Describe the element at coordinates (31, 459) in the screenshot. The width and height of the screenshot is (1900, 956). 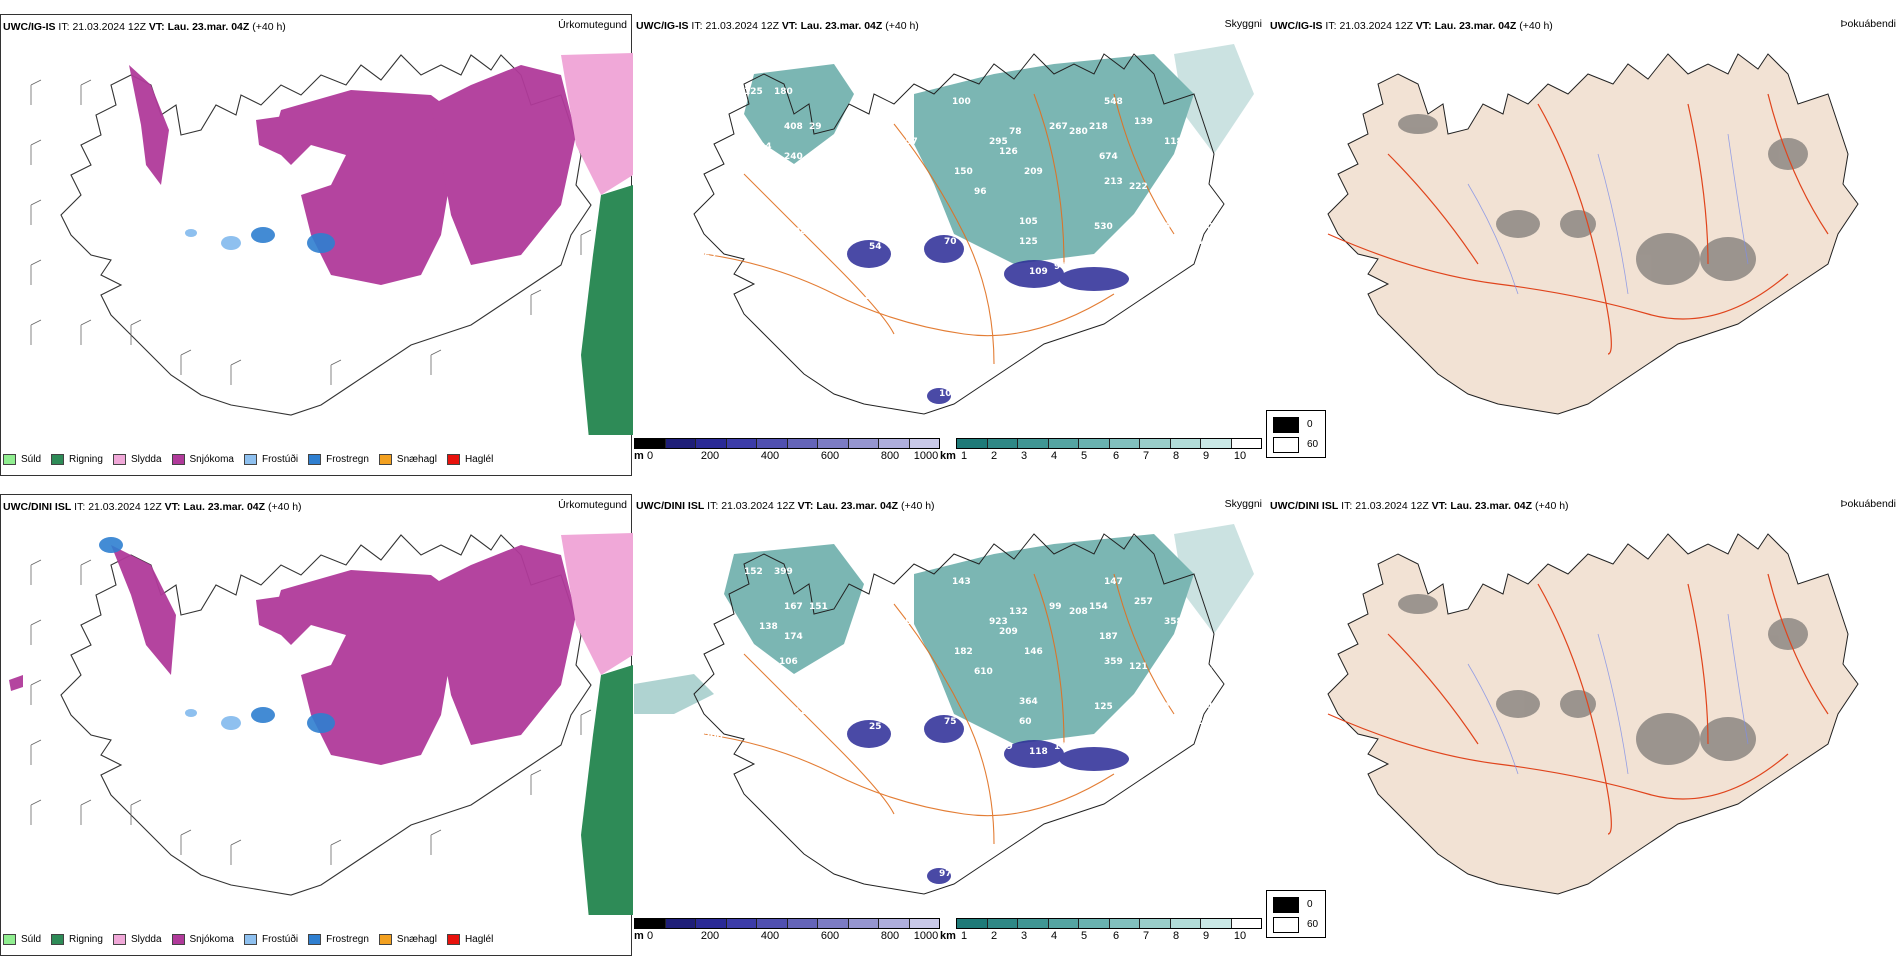
I see `legend-label: Súld` at that location.